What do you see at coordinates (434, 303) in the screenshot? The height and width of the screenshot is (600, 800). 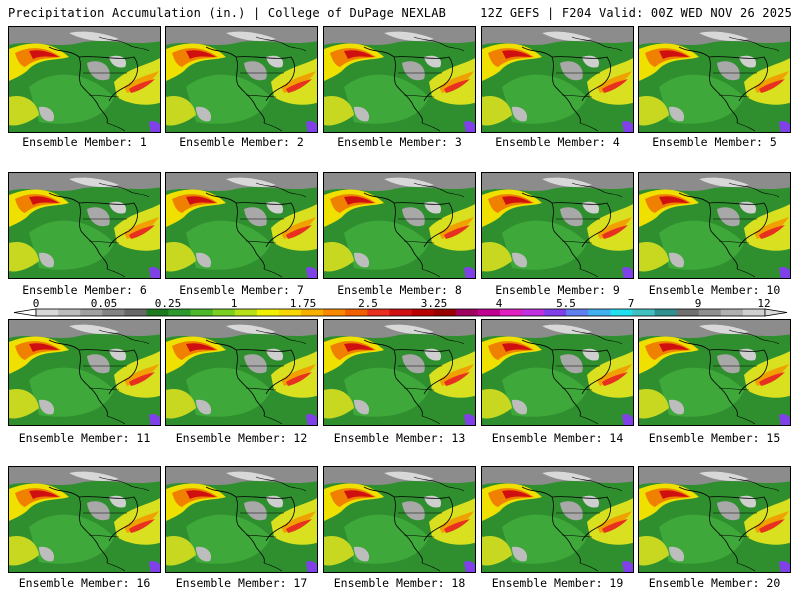 I see `colorbar-tick-label: 3.25` at bounding box center [434, 303].